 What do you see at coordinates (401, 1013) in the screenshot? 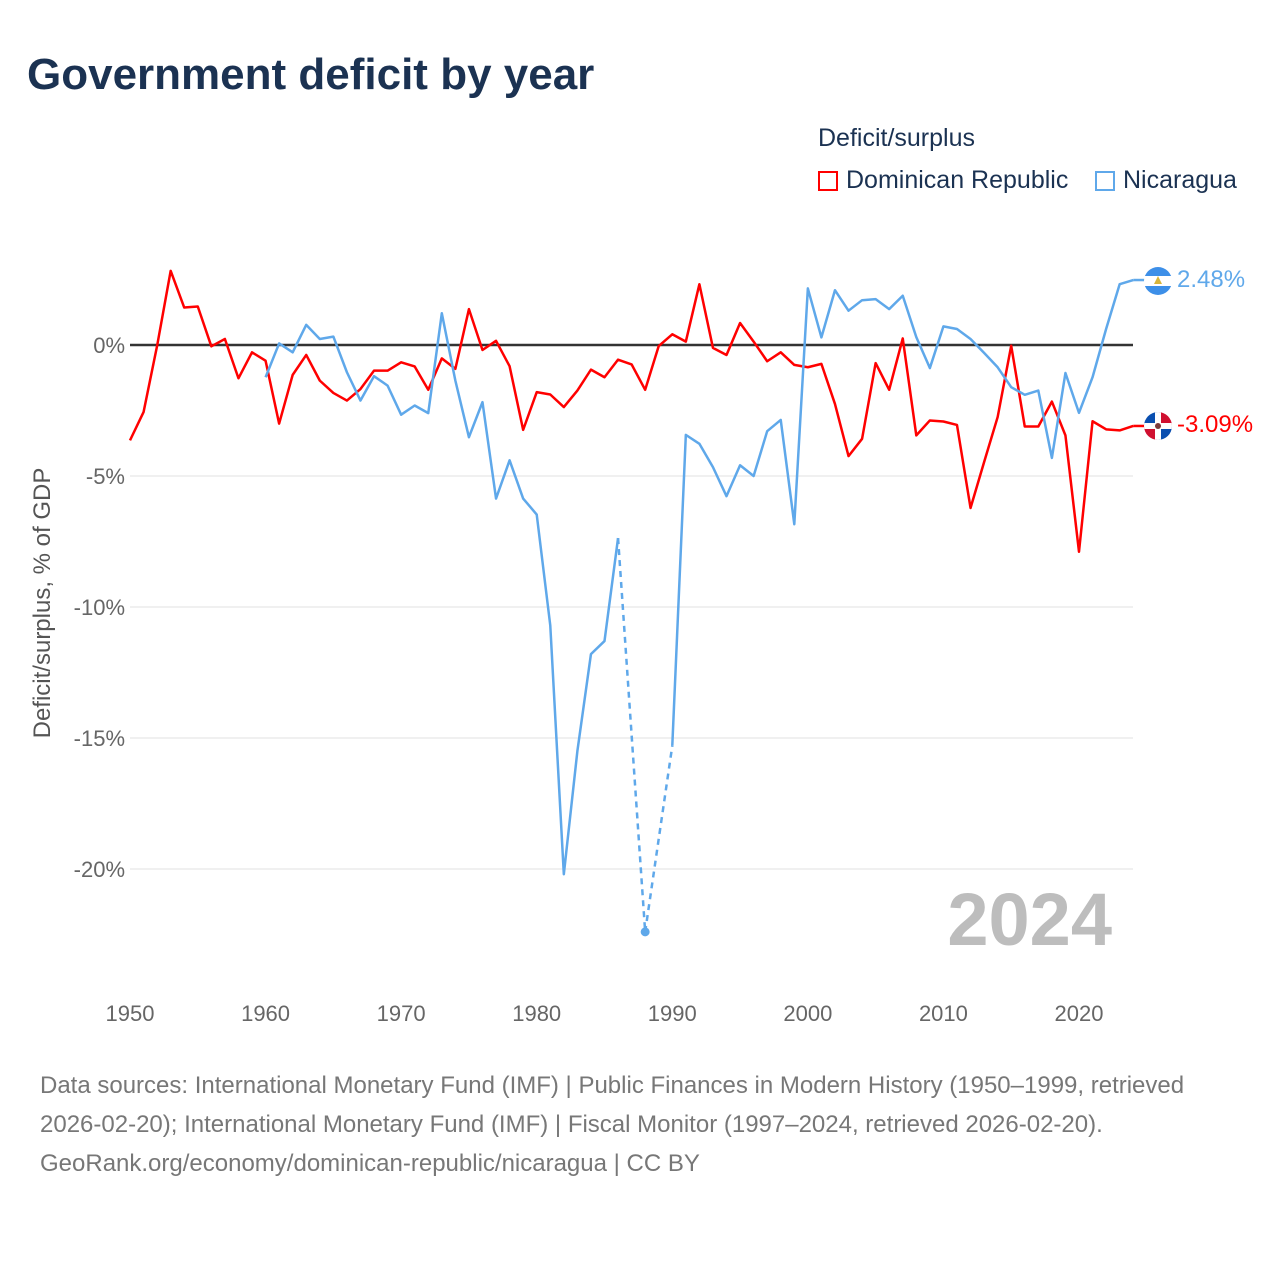
I see `x-tick-label: 1970` at bounding box center [401, 1013].